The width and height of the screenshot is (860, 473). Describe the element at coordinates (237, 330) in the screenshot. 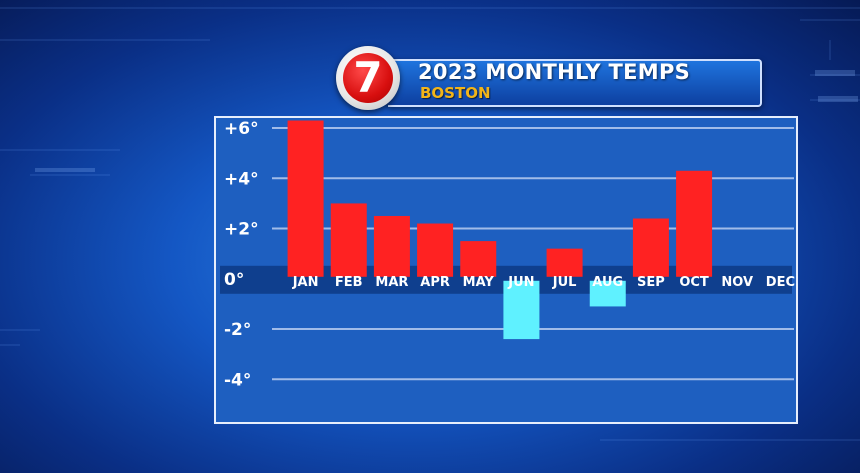

I see `y-tick-label: -2°` at that location.